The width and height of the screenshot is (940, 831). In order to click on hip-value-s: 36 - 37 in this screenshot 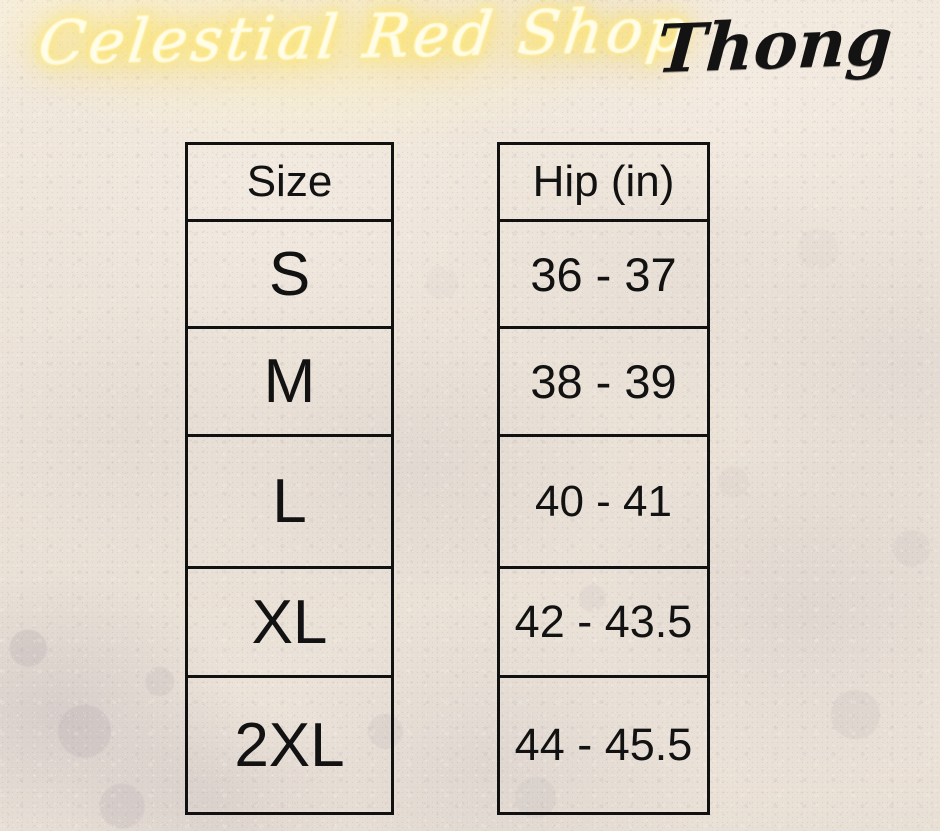, I will do `click(603, 274)`.